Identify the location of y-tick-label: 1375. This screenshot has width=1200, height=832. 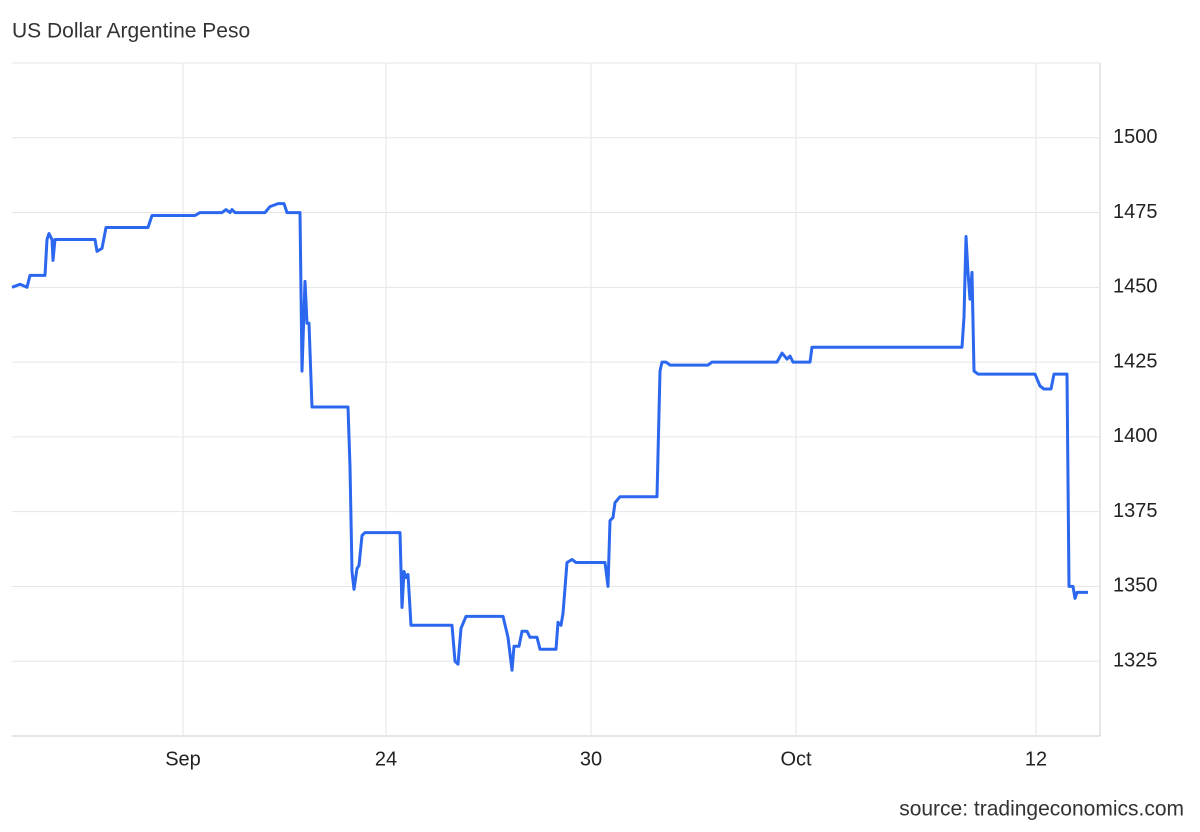
(1135, 511).